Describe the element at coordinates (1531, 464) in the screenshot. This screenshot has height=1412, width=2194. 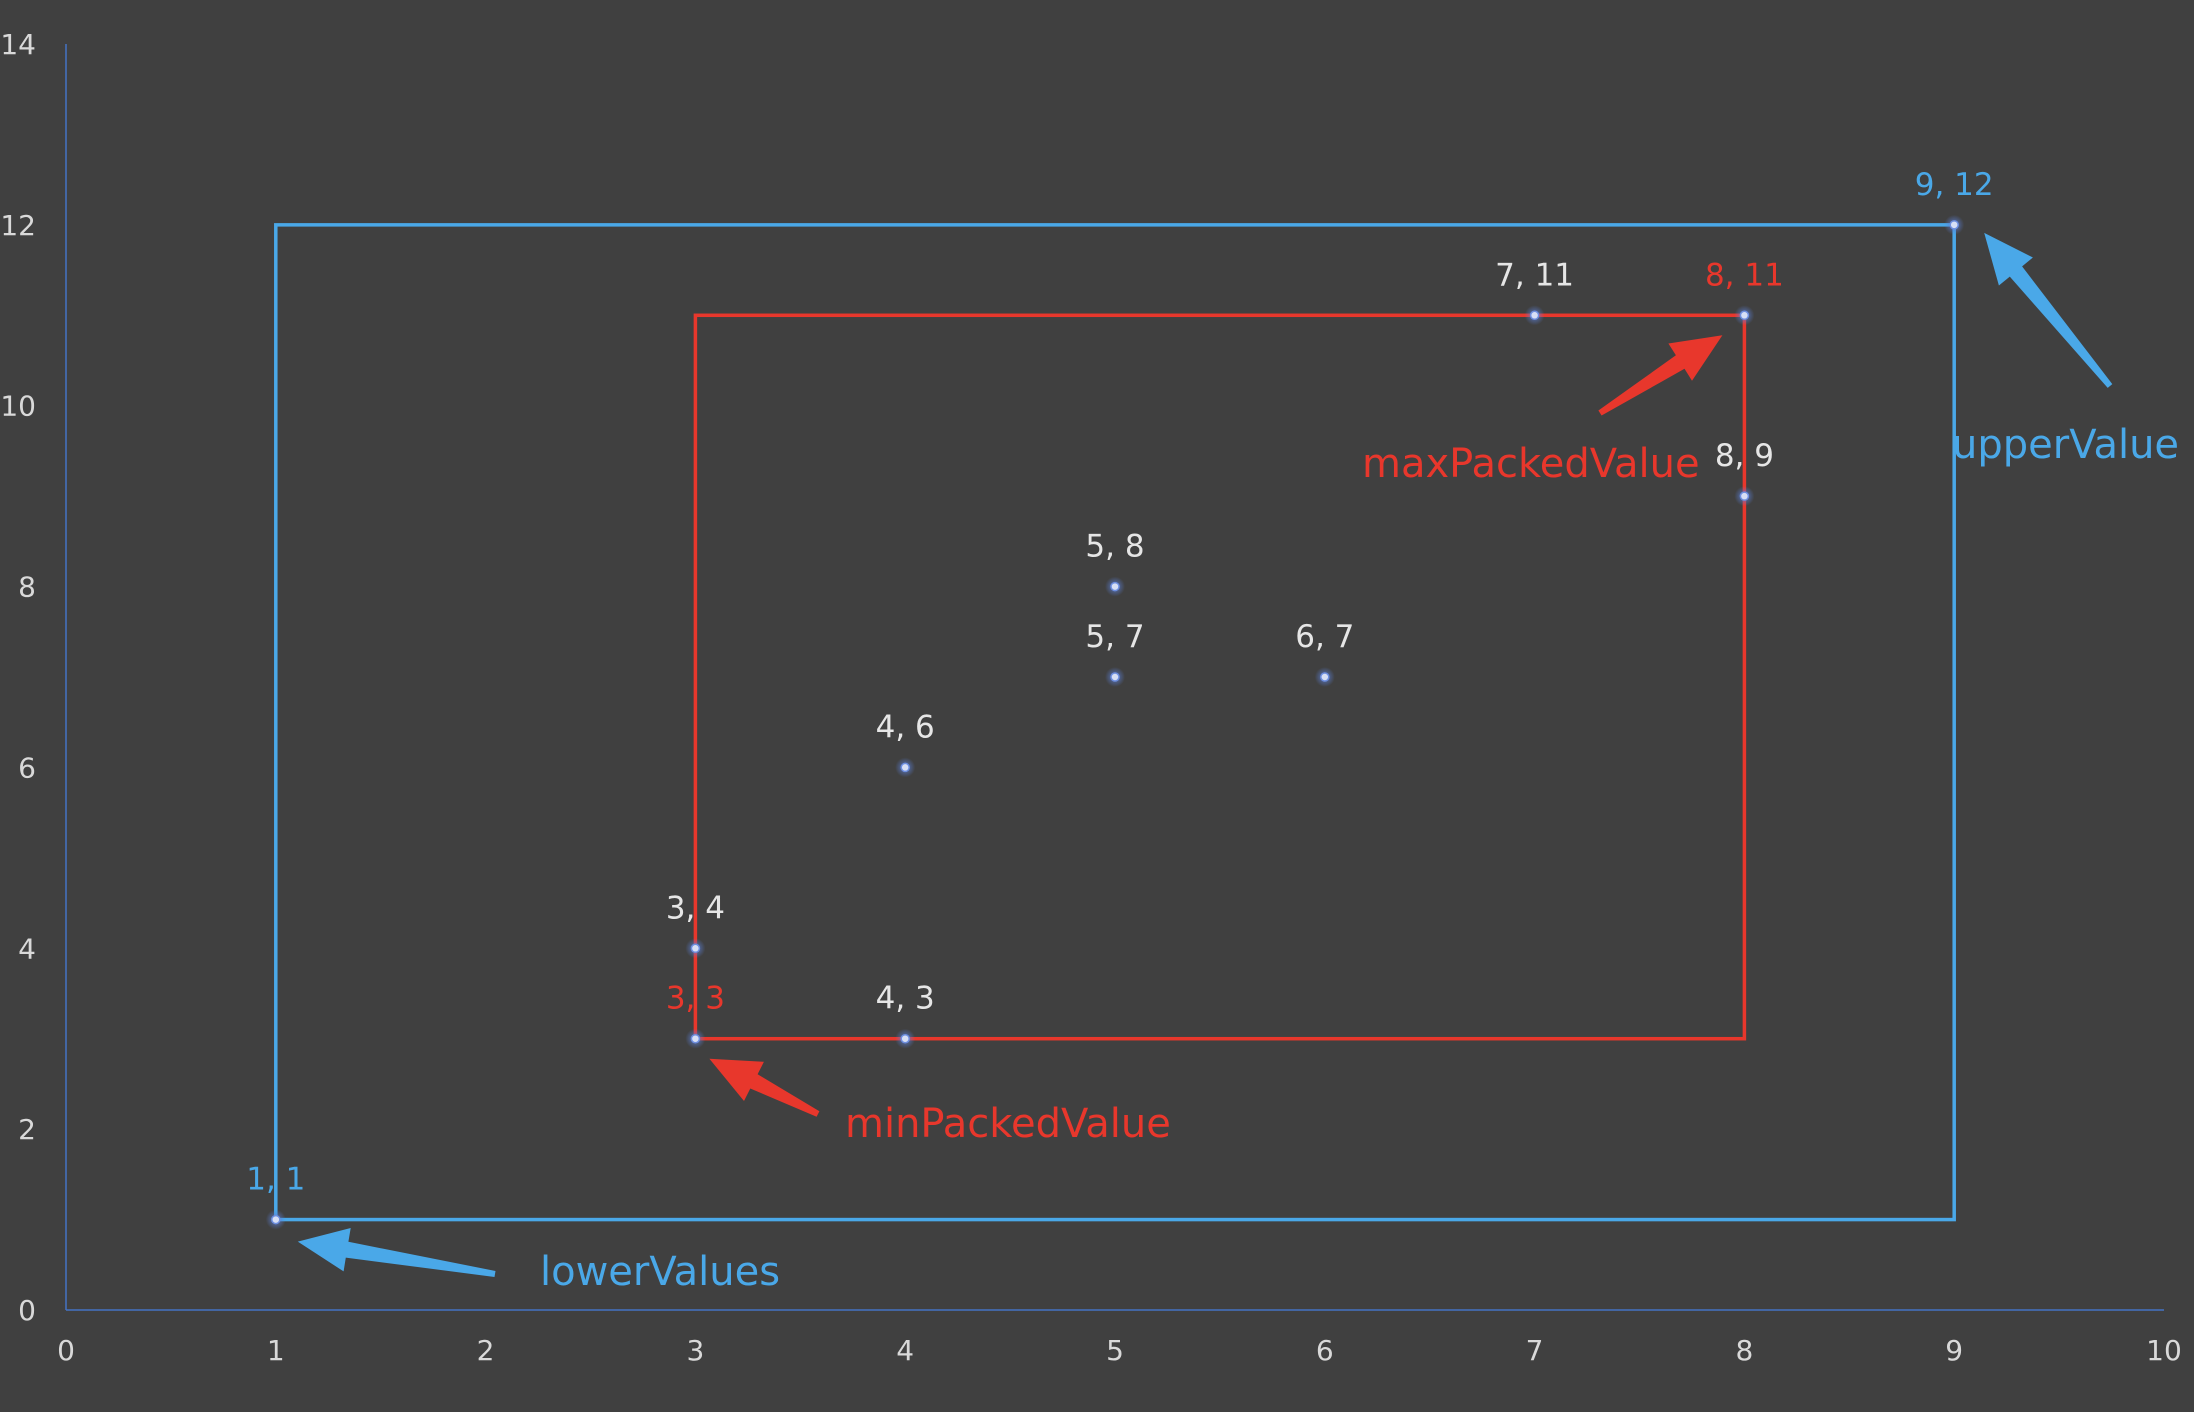
I see `max-packed-value-label: maxPackedValue` at that location.